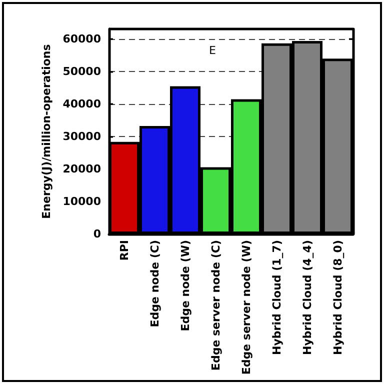  I want to click on x-tick-label: RPI, so click(124, 250).